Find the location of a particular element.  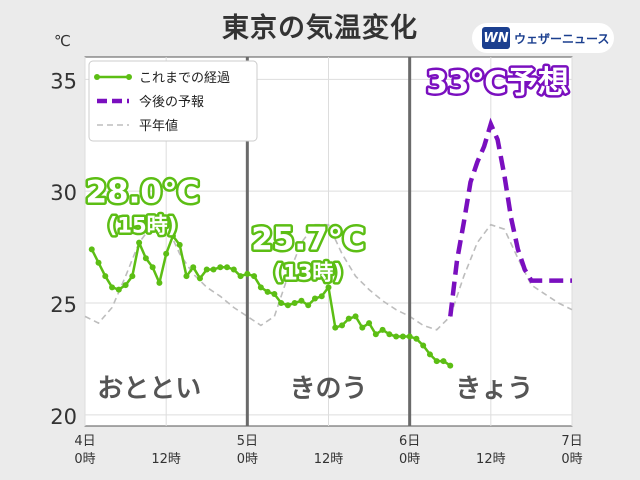

legend-normal-label: 平年値 is located at coordinates (158, 126).